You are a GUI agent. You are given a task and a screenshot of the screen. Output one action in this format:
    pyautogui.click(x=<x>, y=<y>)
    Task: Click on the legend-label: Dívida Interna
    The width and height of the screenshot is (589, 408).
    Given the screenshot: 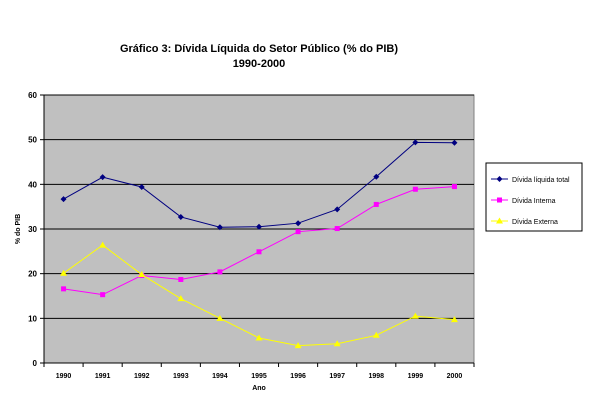 What is the action you would take?
    pyautogui.click(x=534, y=201)
    